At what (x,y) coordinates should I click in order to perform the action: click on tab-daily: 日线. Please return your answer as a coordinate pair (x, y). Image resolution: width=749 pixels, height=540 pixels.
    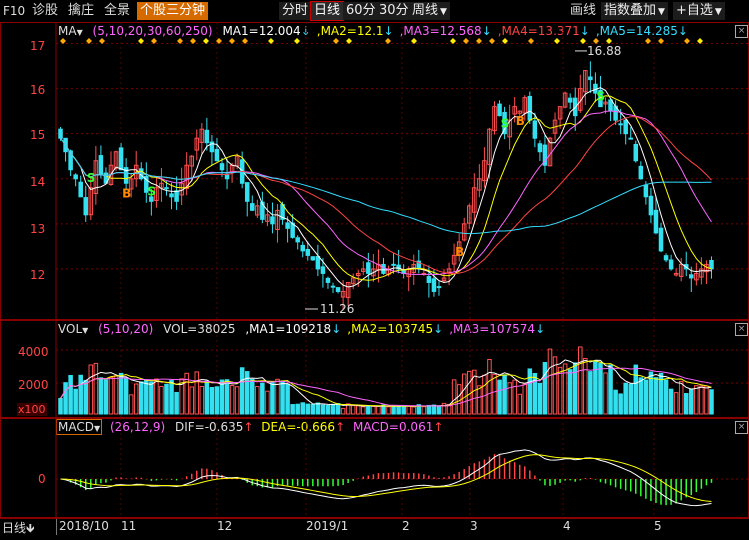
    Looking at the image, I should click on (327, 11).